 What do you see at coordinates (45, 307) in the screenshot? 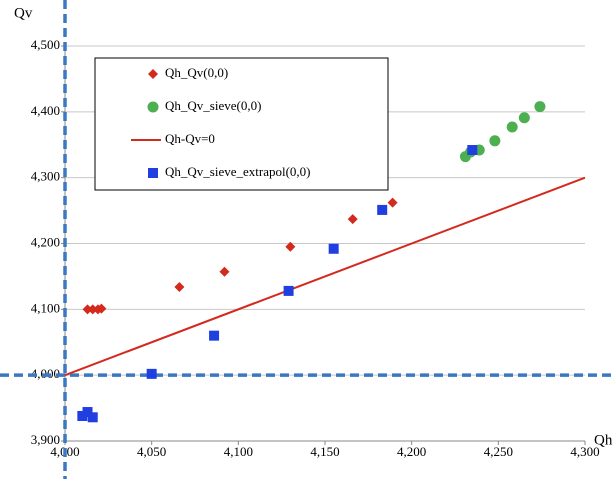
I see `y-tick-label: 4,100` at bounding box center [45, 307].